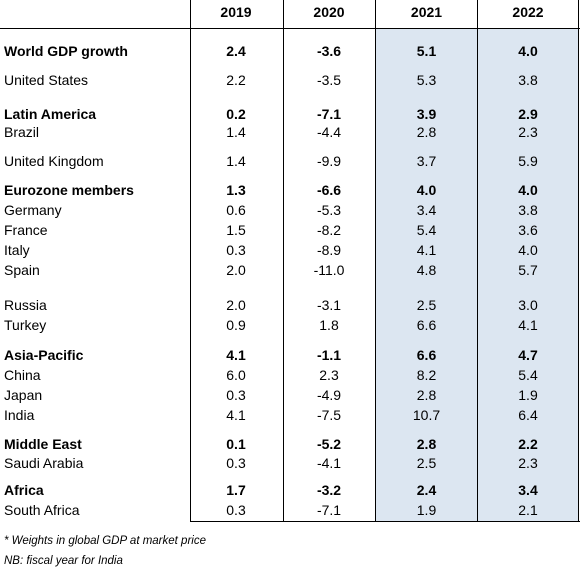  What do you see at coordinates (236, 51) in the screenshot?
I see `value-cell-2019: 2.4` at bounding box center [236, 51].